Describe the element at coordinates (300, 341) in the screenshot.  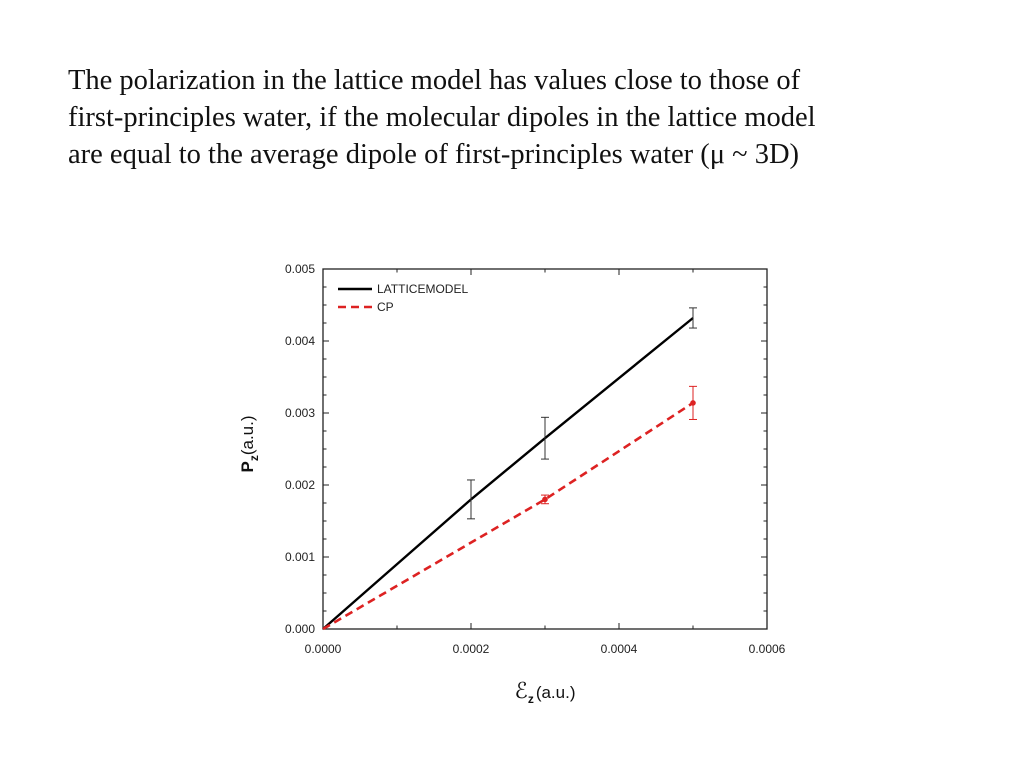
I see `y-tick-label: 0.004` at that location.